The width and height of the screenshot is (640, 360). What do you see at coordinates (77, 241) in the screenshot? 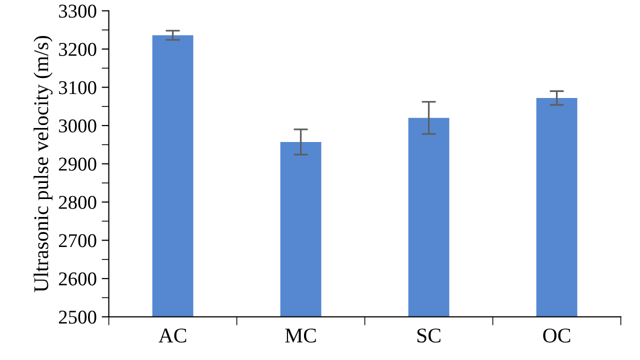
I see `y-tick-label: 2700` at bounding box center [77, 241].